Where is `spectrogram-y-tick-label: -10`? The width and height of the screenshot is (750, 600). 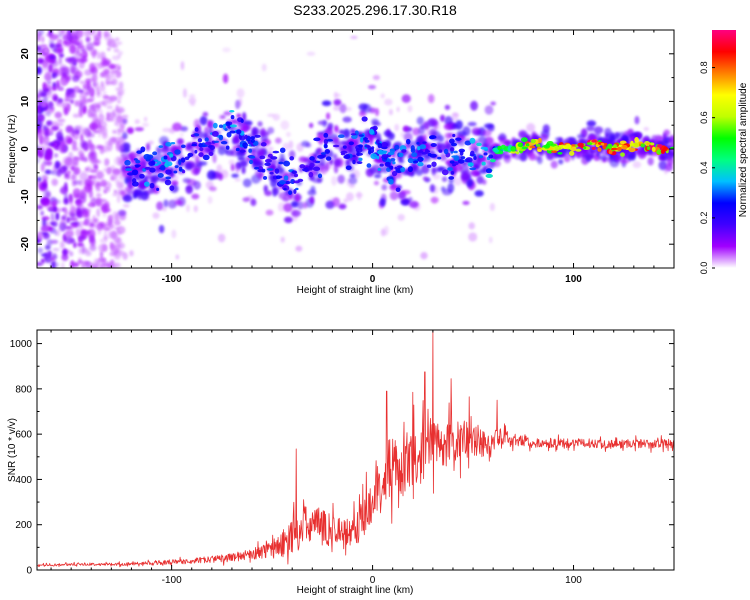 spectrogram-y-tick-label: -10 is located at coordinates (25, 196).